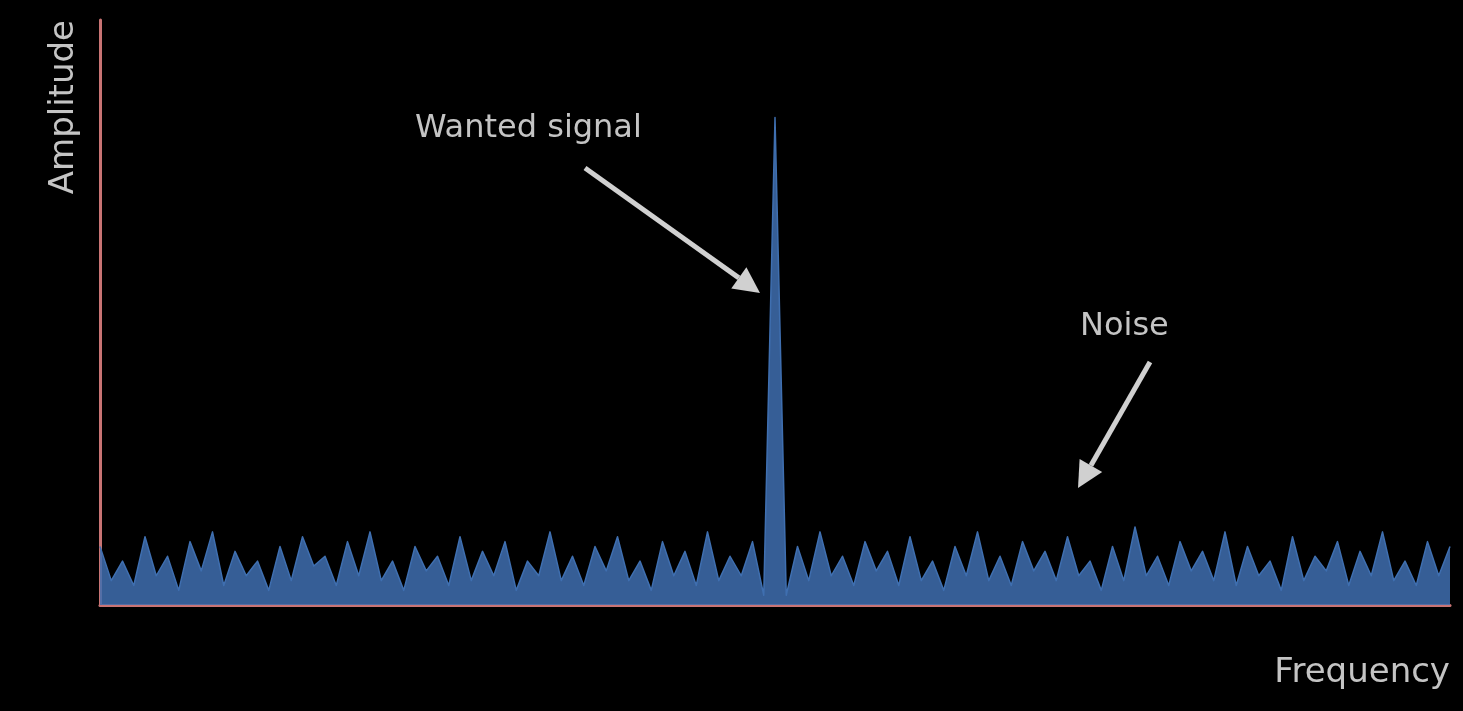 The width and height of the screenshot is (1463, 711). I want to click on x-axis-title: Frequency, so click(1362, 670).